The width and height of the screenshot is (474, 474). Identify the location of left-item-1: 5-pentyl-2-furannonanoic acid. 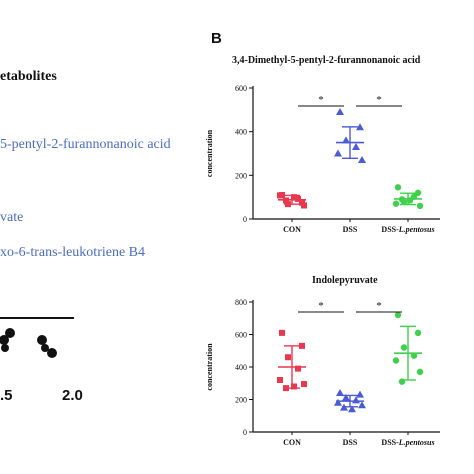
(85, 144).